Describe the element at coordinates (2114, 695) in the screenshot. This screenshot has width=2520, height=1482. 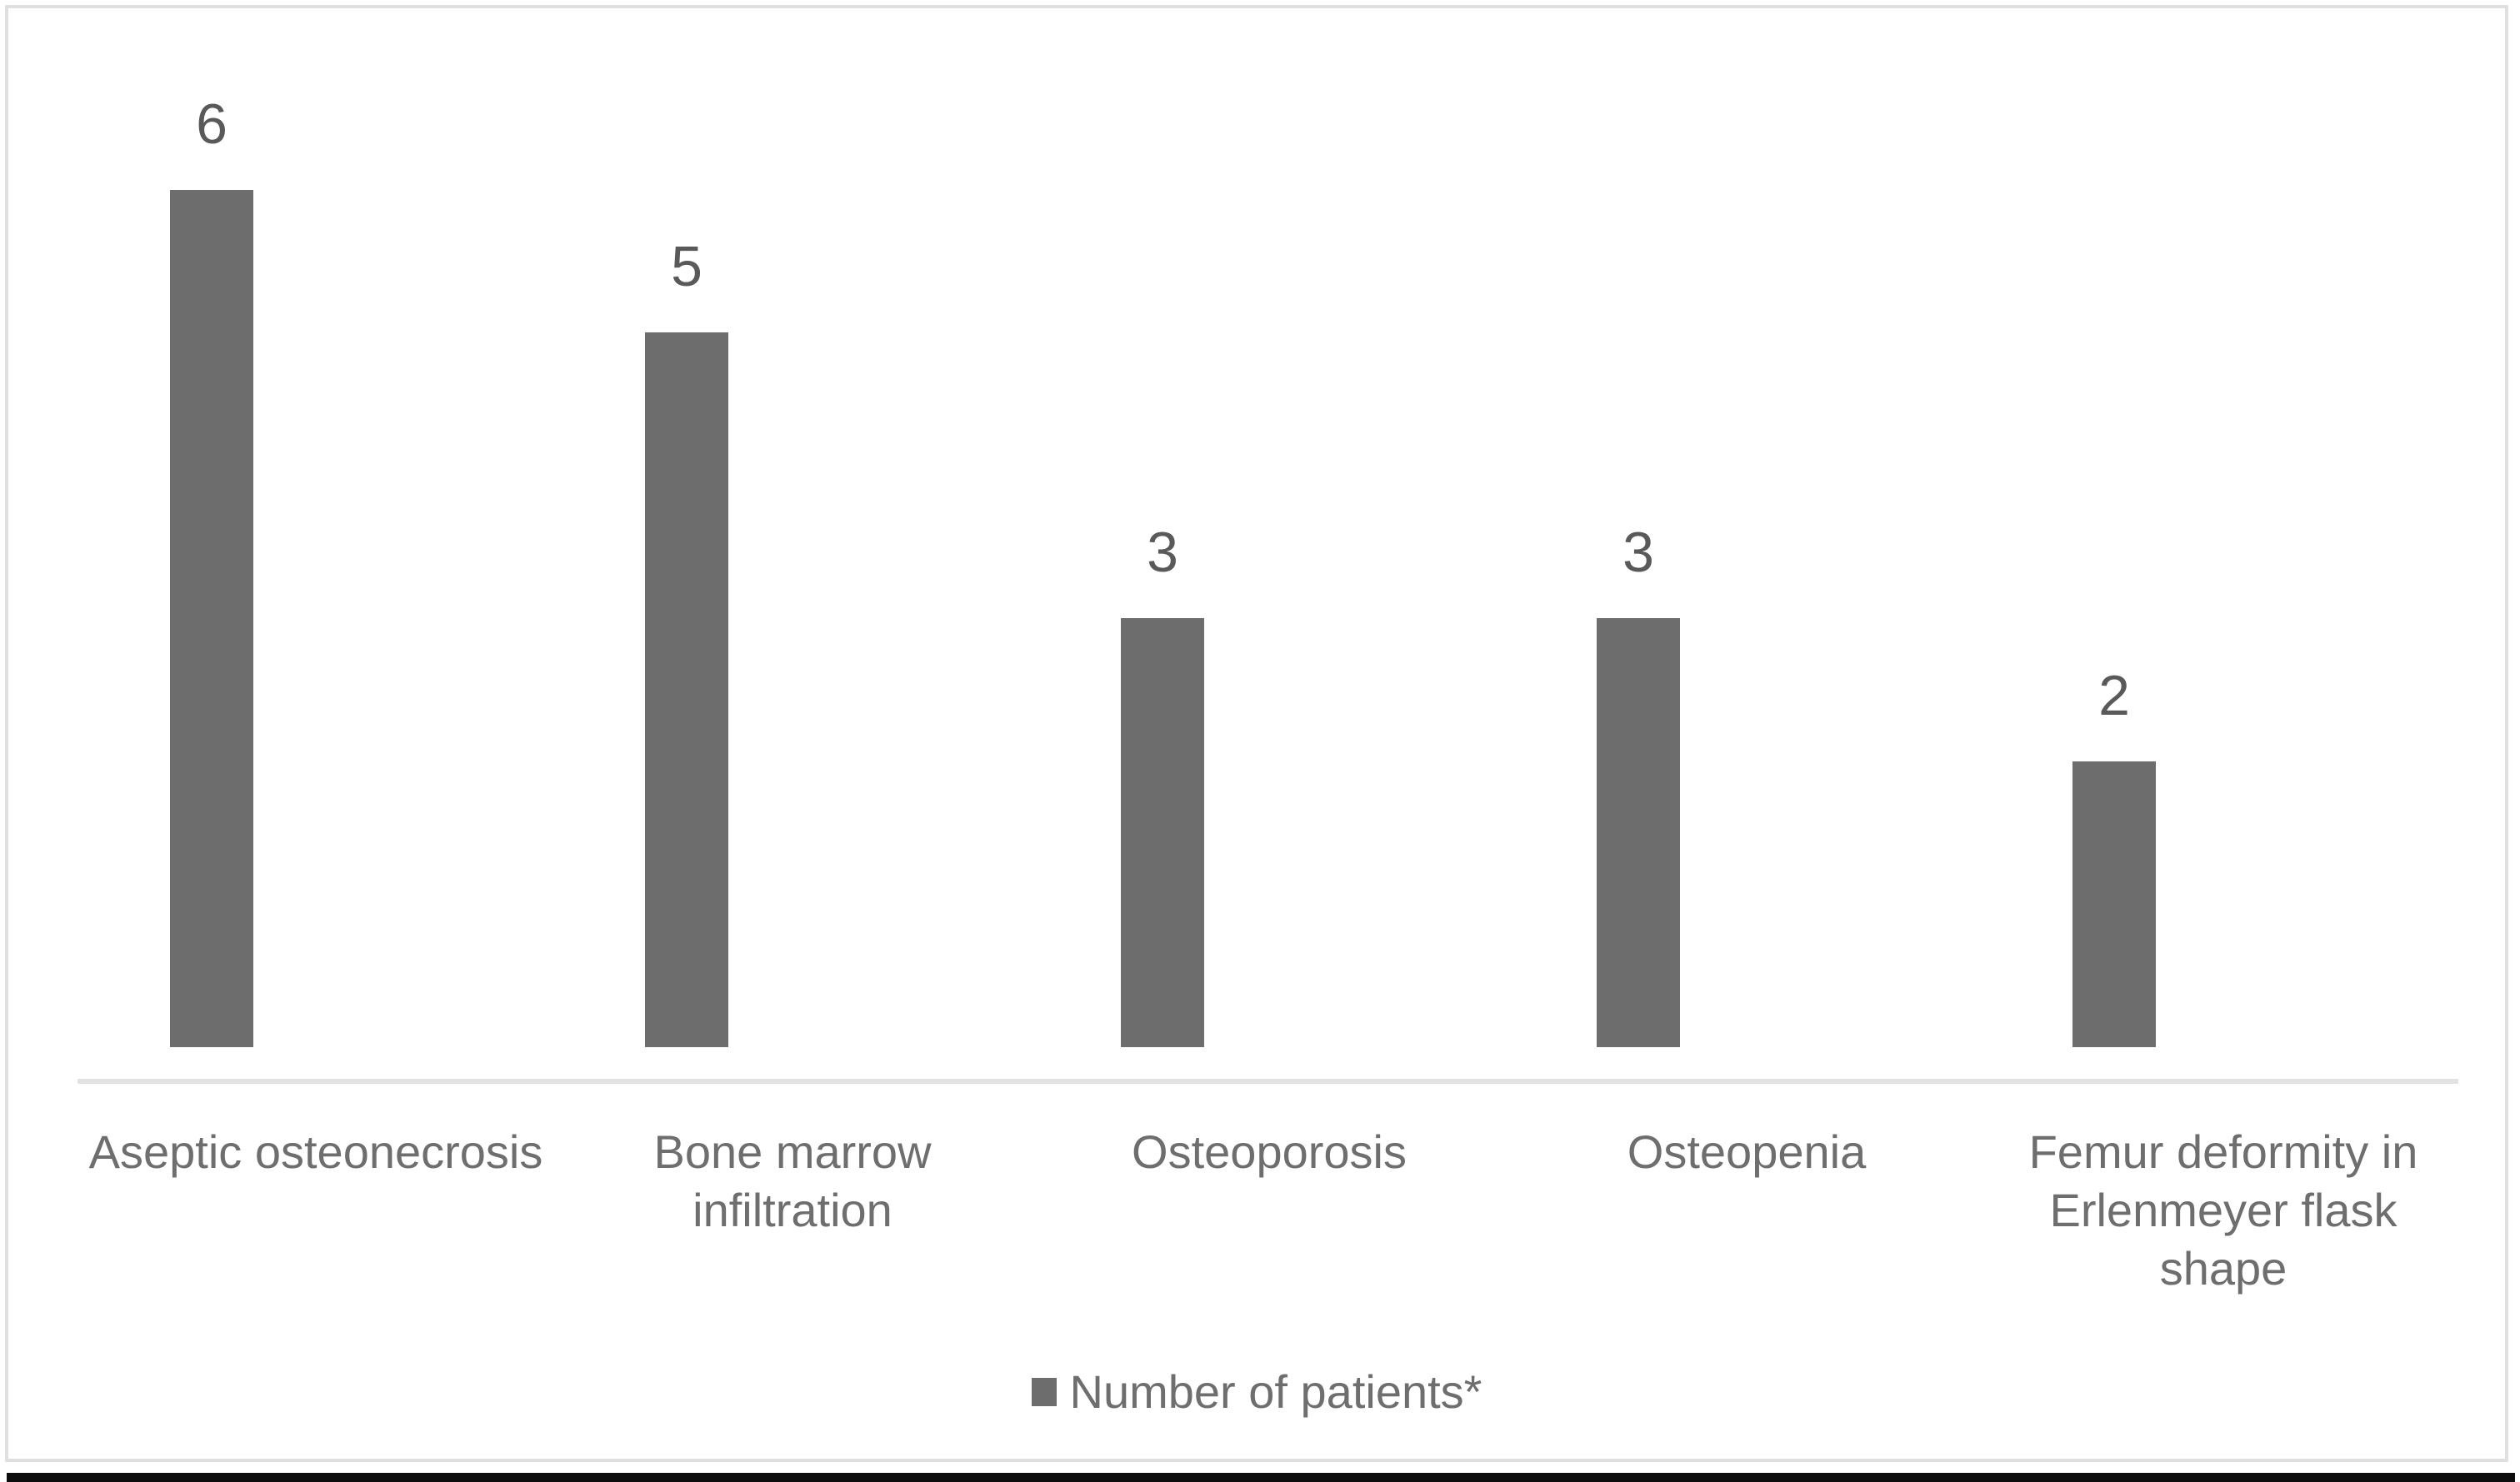
I see `value-label-5: 2` at that location.